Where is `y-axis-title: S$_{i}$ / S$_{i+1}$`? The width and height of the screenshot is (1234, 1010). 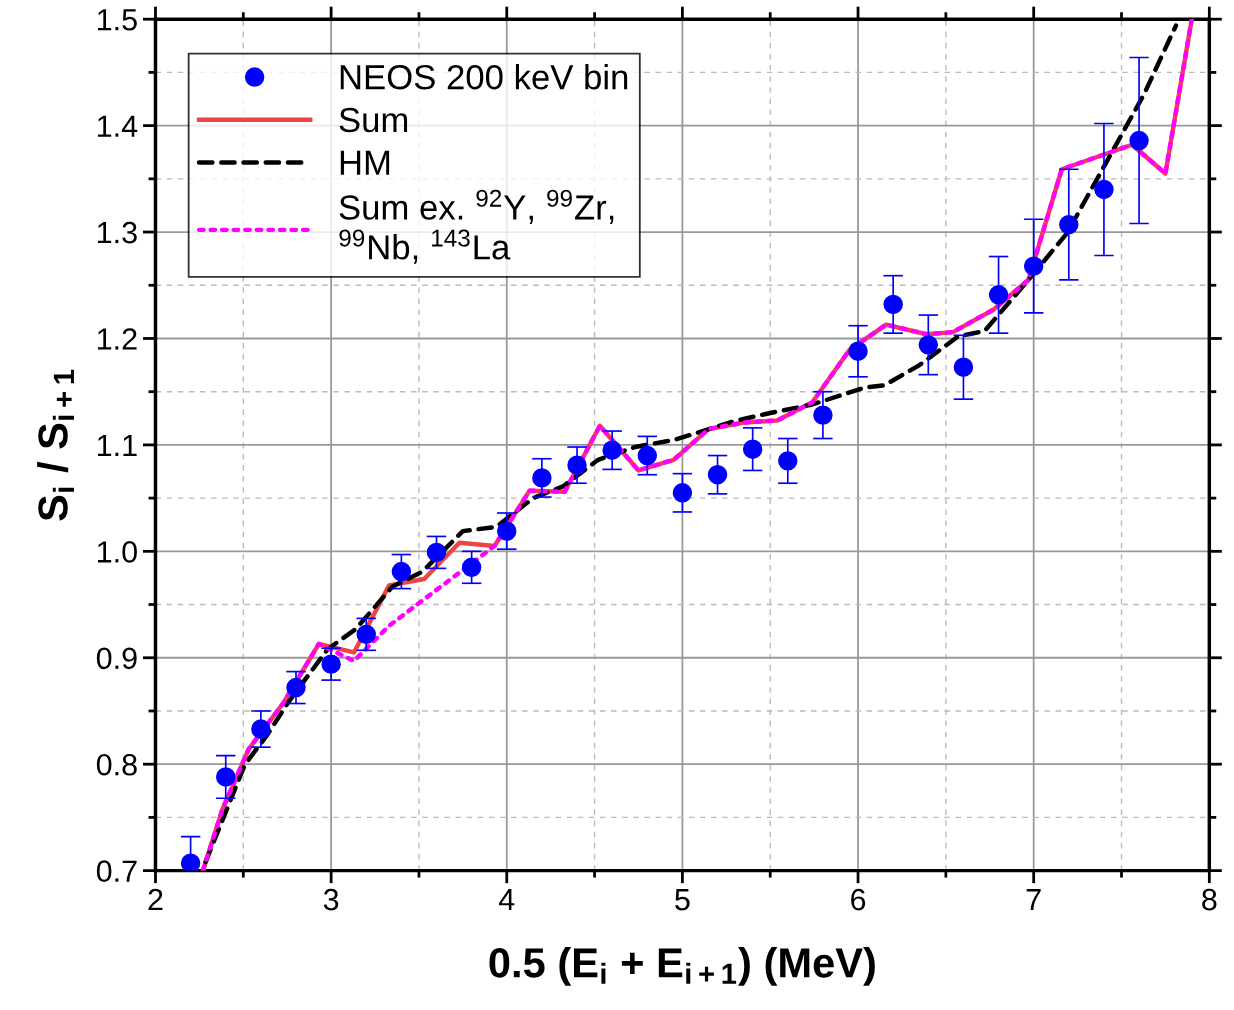 y-axis-title: S$_{i}$ / S$_{i+1}$ is located at coordinates (55, 445).